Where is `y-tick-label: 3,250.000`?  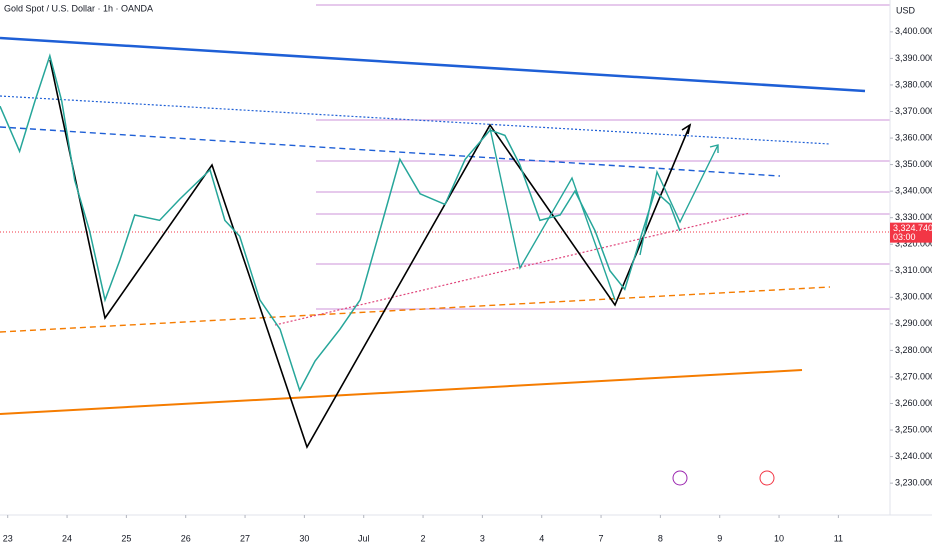
y-tick-label: 3,250.000 is located at coordinates (913, 429).